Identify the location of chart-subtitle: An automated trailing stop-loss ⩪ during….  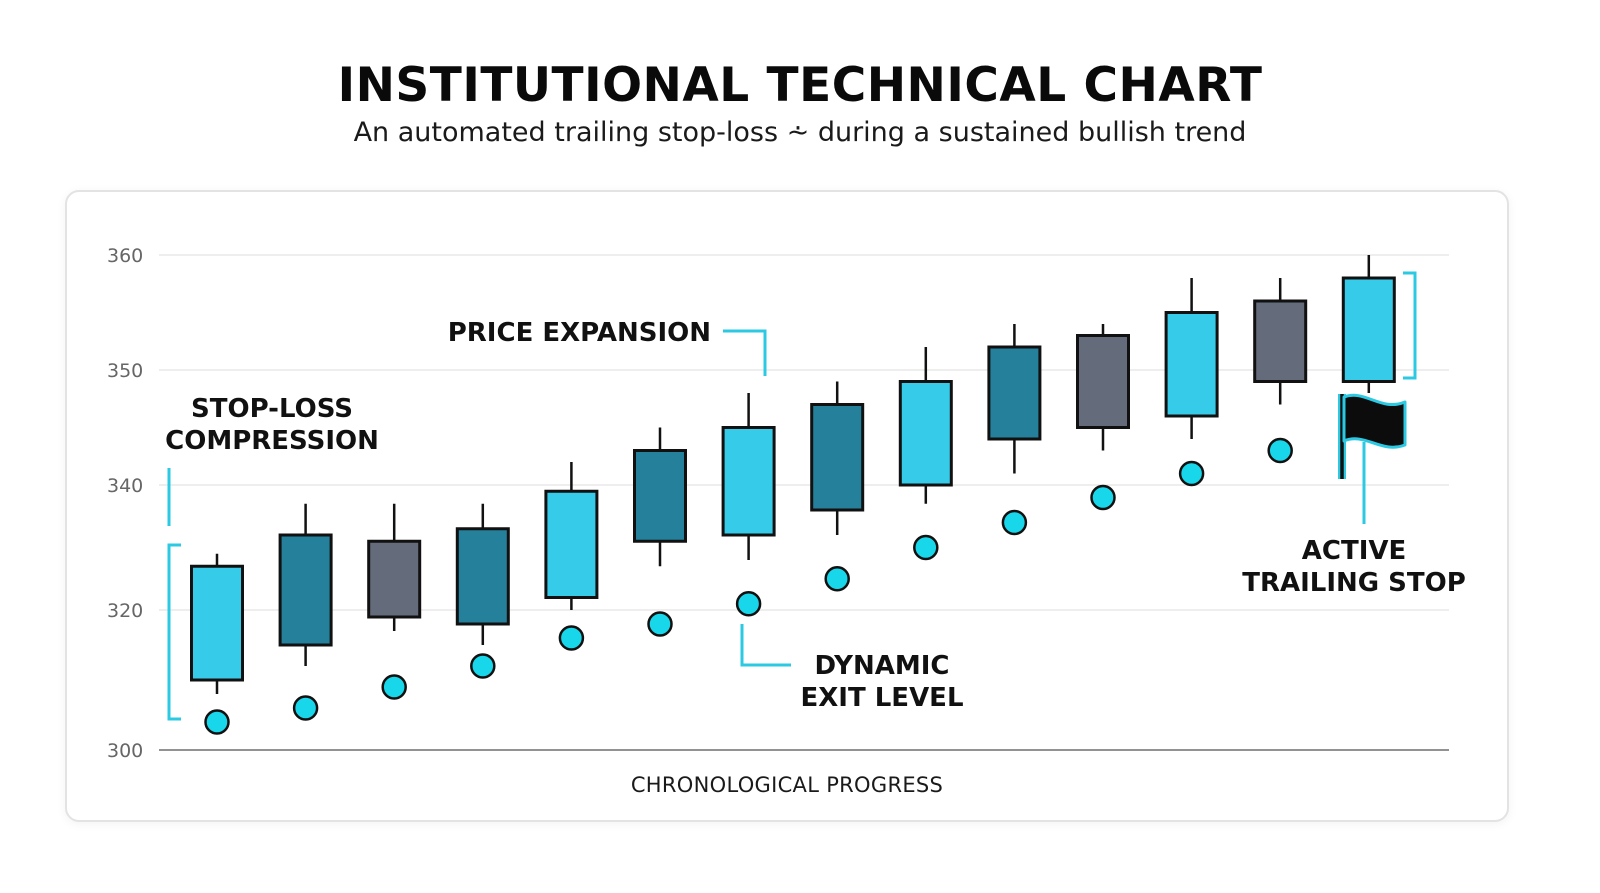
(800, 132).